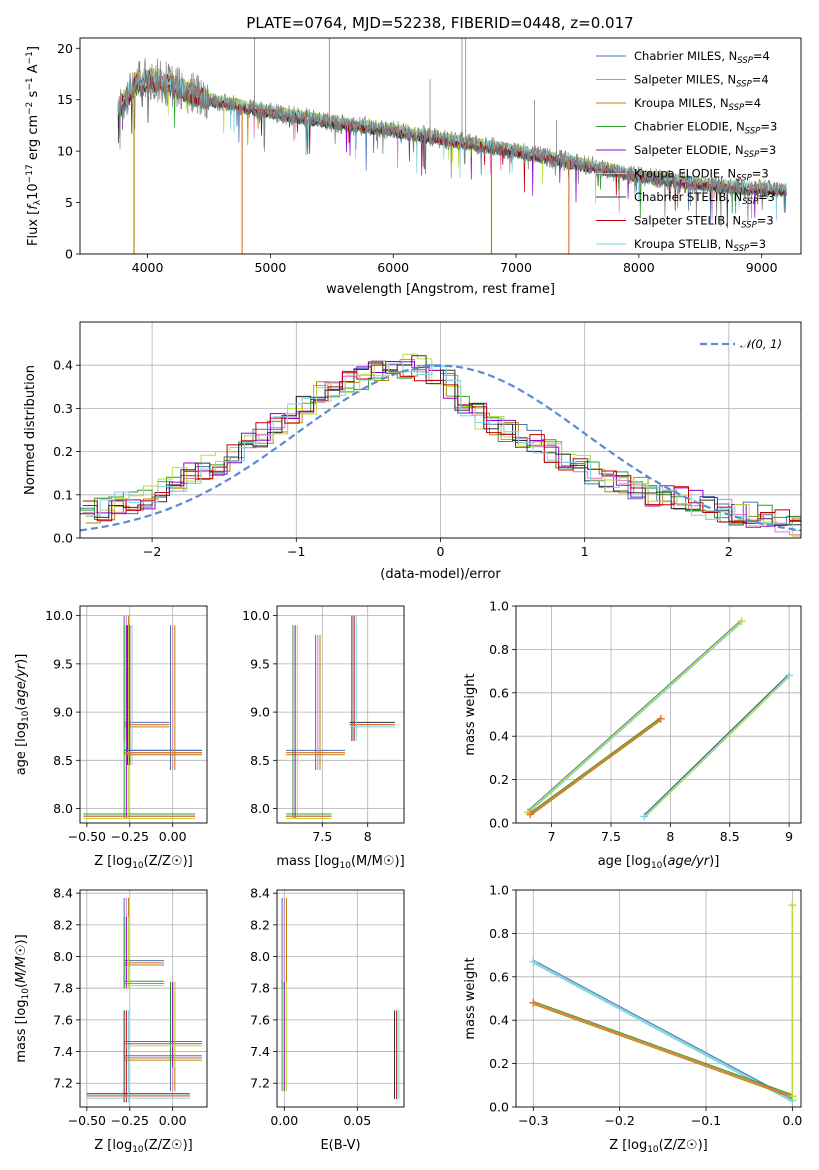 Image resolution: width=819 pixels, height=1170 pixels. Describe the element at coordinates (659, 862) in the screenshot. I see `x-axis-label: age [log10(age/yr)]` at that location.